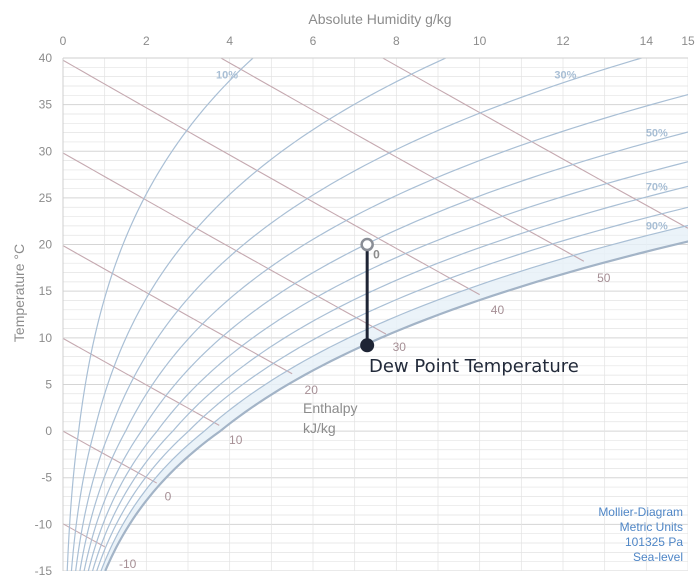 This screenshot has width=700, height=582. Describe the element at coordinates (647, 41) in the screenshot. I see `x-tick-label: 14` at that location.